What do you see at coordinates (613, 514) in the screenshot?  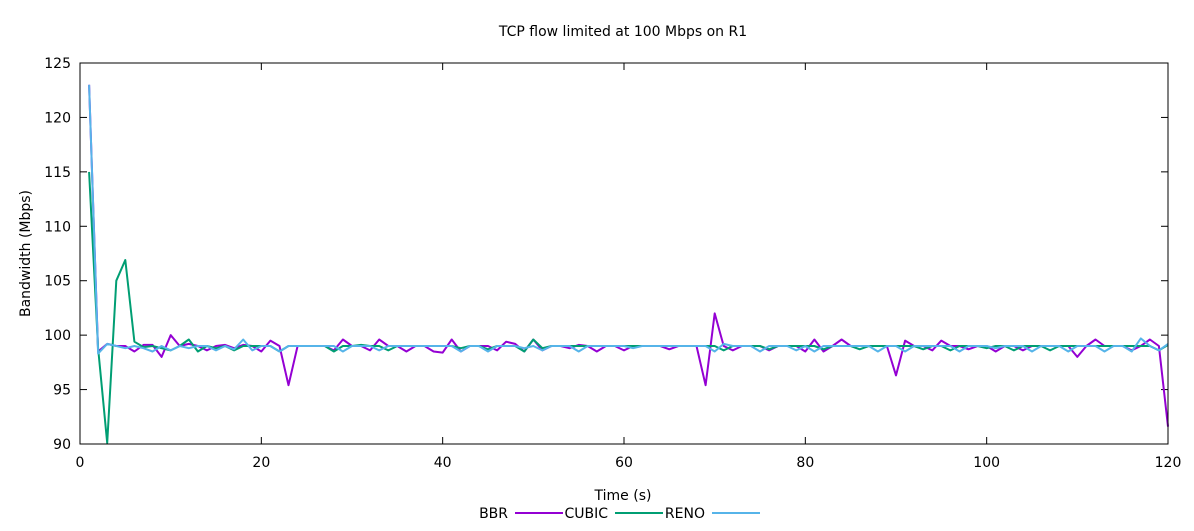 I see `legend-item-cubic: CUBIC` at bounding box center [613, 514].